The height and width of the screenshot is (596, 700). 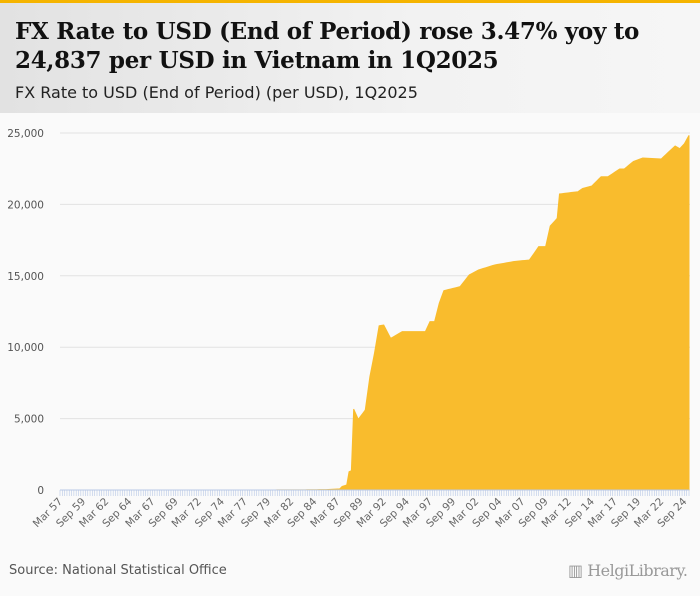 I want to click on y-tick-label: 10,000, so click(x=25, y=348).